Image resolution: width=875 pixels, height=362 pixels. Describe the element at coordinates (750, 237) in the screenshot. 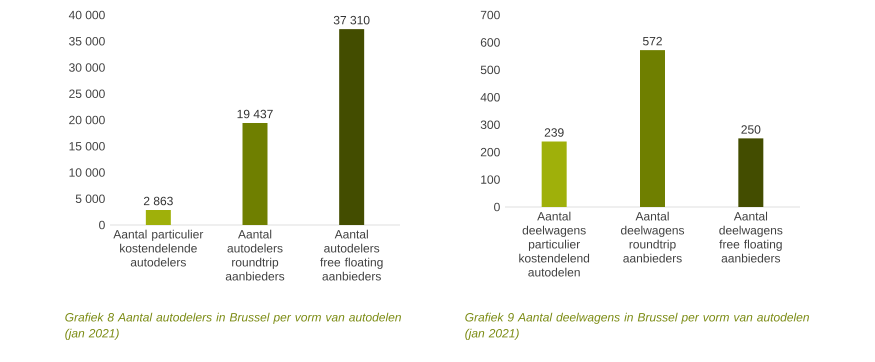

I see `x-tick-label: Aantal deelwagens free floating aanbieders` at that location.